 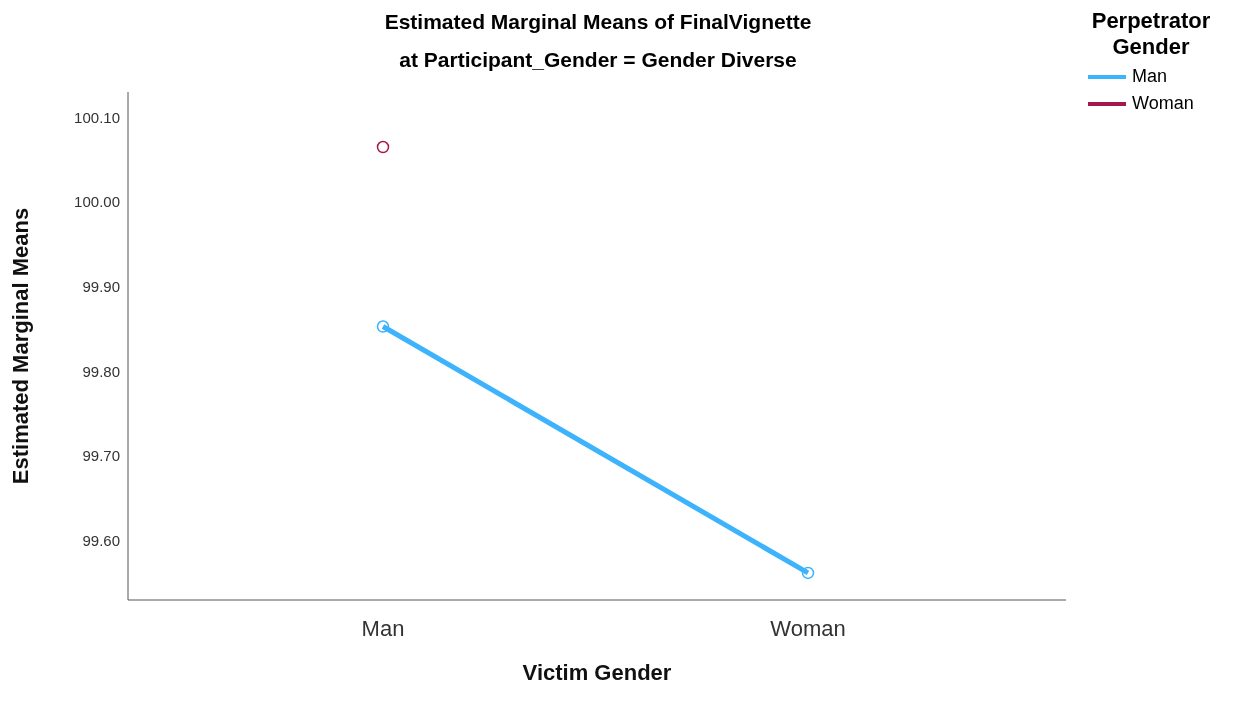 I want to click on y-tick-label: 99.60, so click(x=101, y=541).